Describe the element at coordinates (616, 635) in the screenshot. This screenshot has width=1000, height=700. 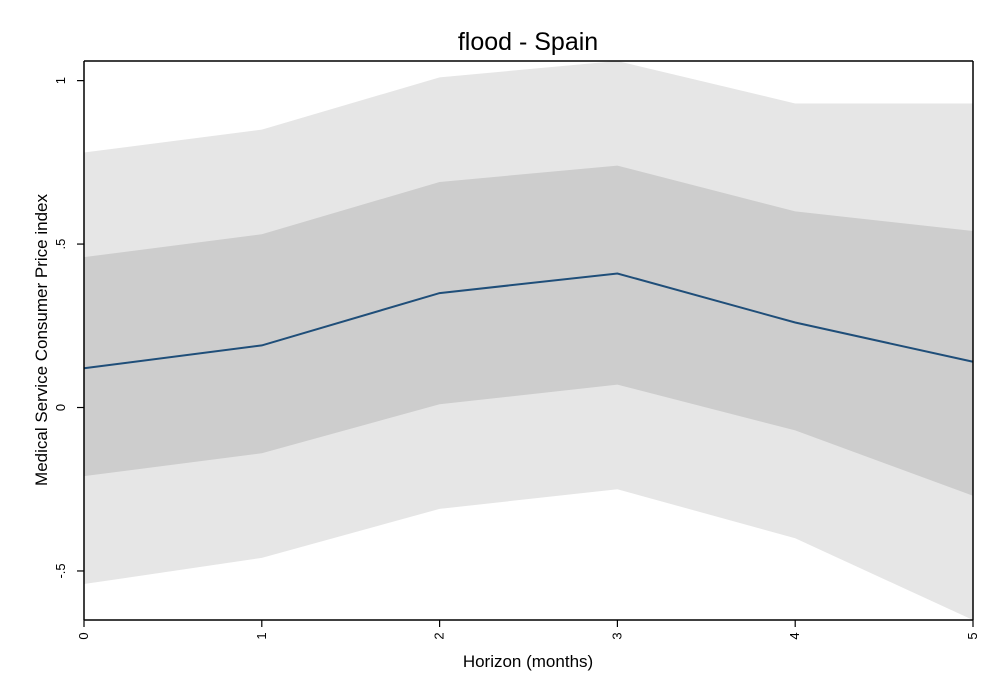
I see `x-tick-label: 3` at that location.